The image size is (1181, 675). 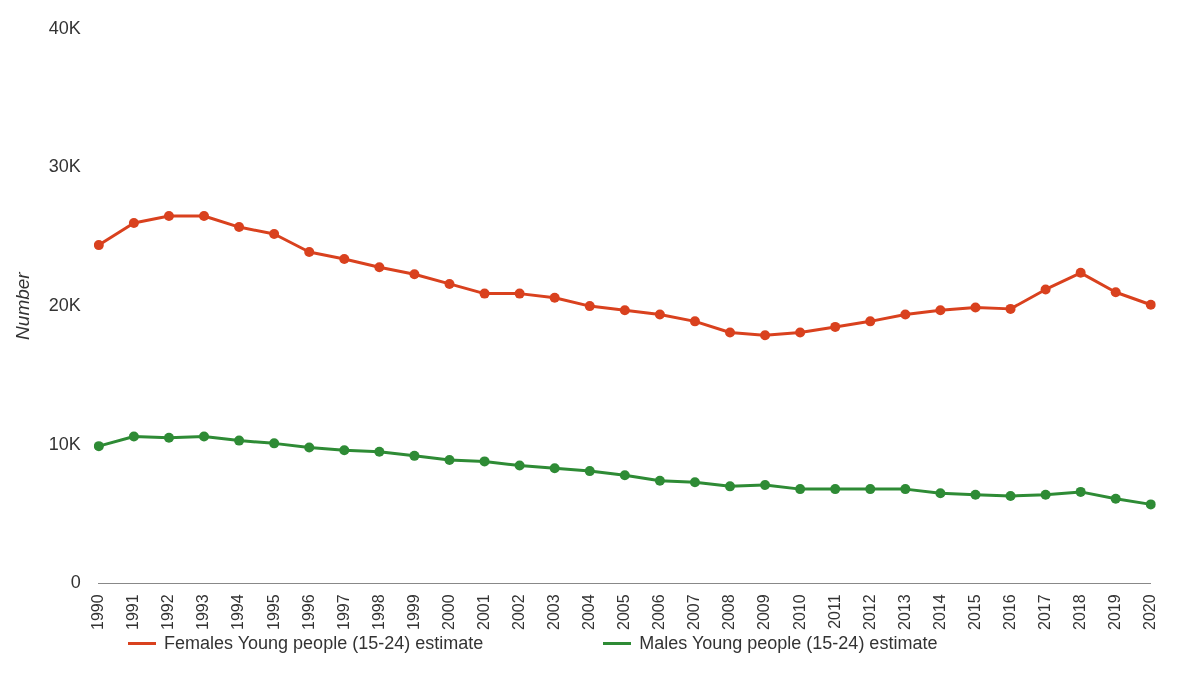 What do you see at coordinates (788, 643) in the screenshot?
I see `legend-label: Males Young people (15-24) estimate` at bounding box center [788, 643].